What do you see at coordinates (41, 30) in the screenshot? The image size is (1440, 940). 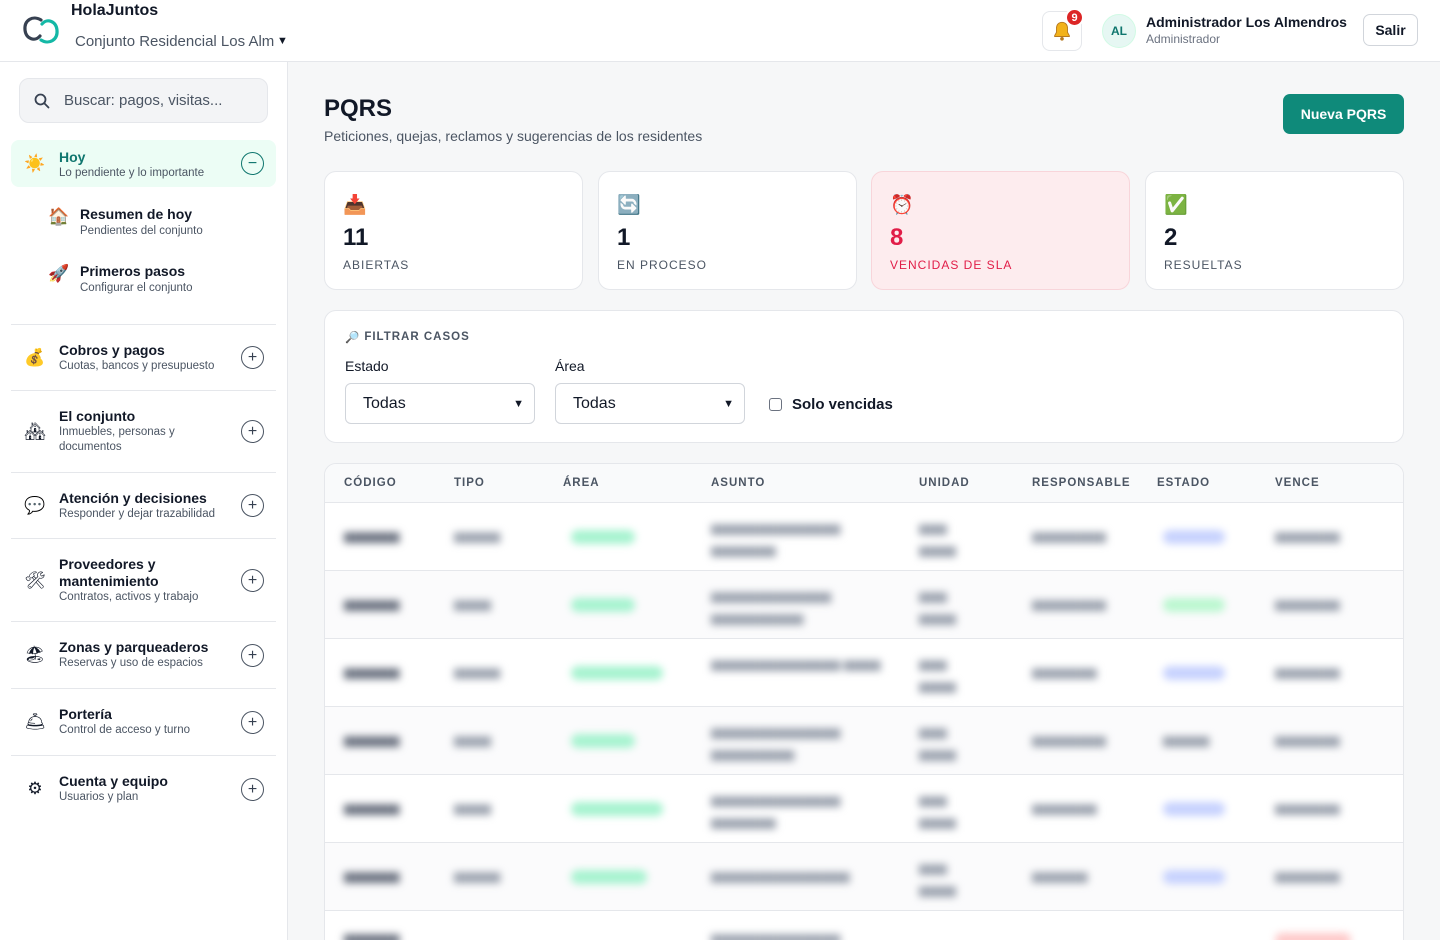 I see `logo-icon` at bounding box center [41, 30].